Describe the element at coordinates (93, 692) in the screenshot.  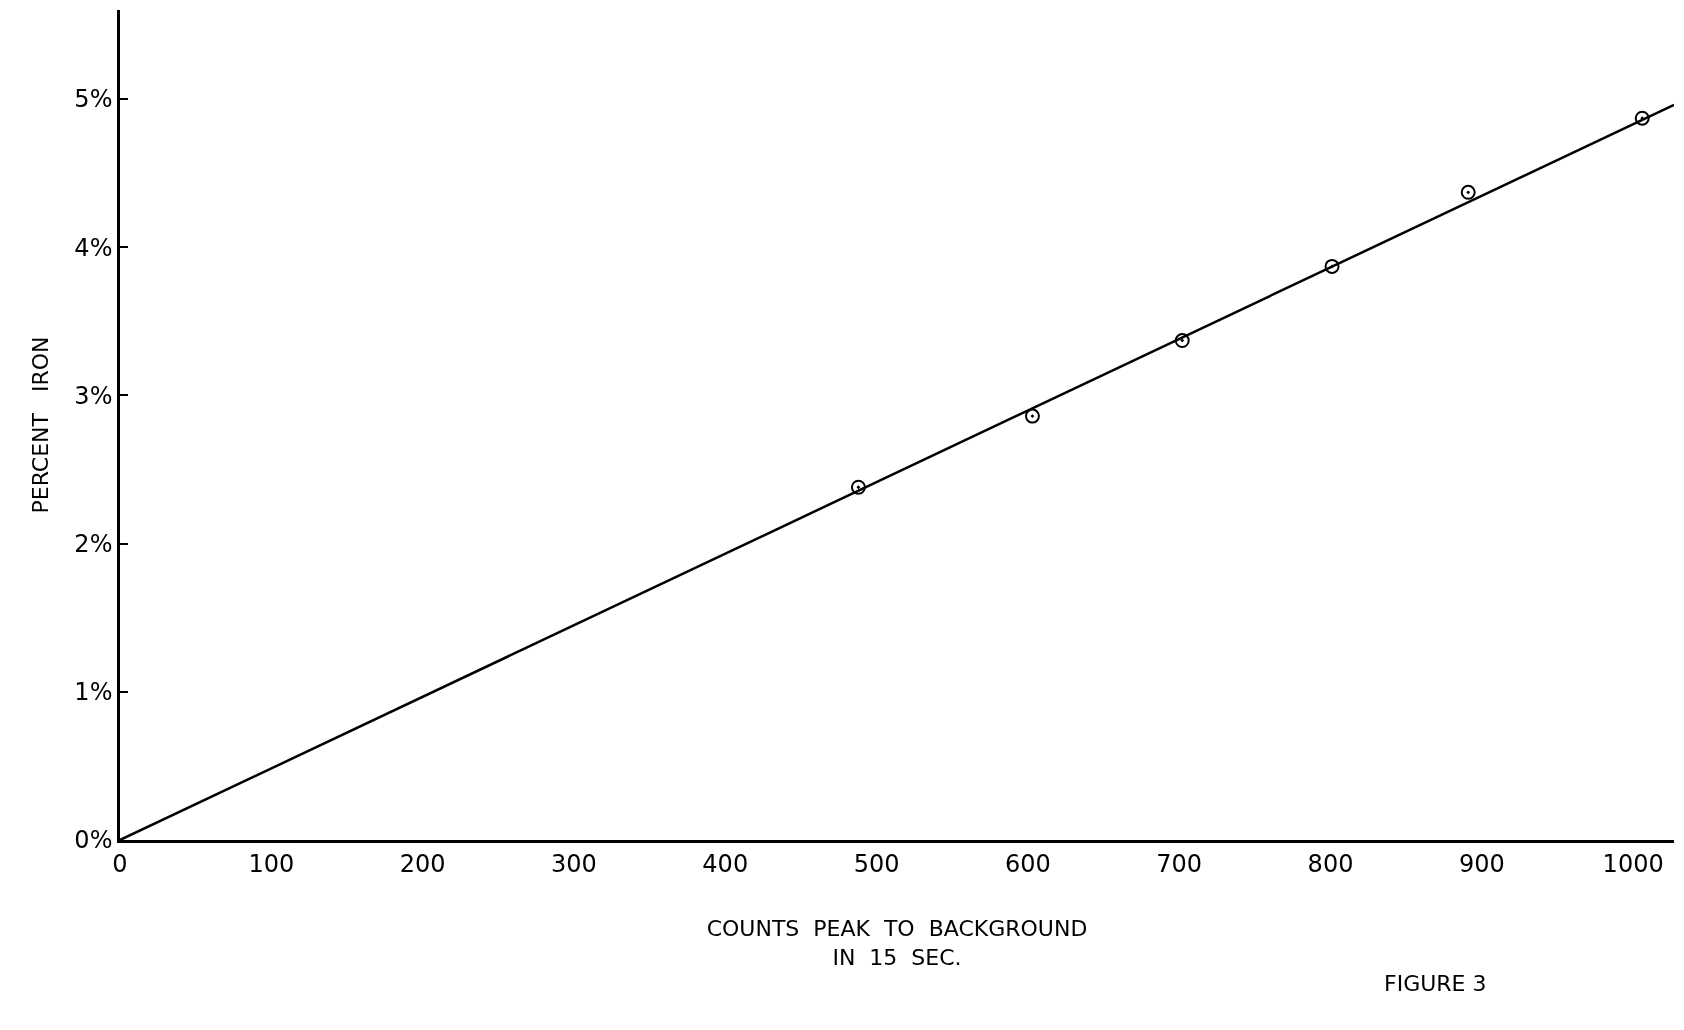
I see `y-tick-label: 1%` at that location.